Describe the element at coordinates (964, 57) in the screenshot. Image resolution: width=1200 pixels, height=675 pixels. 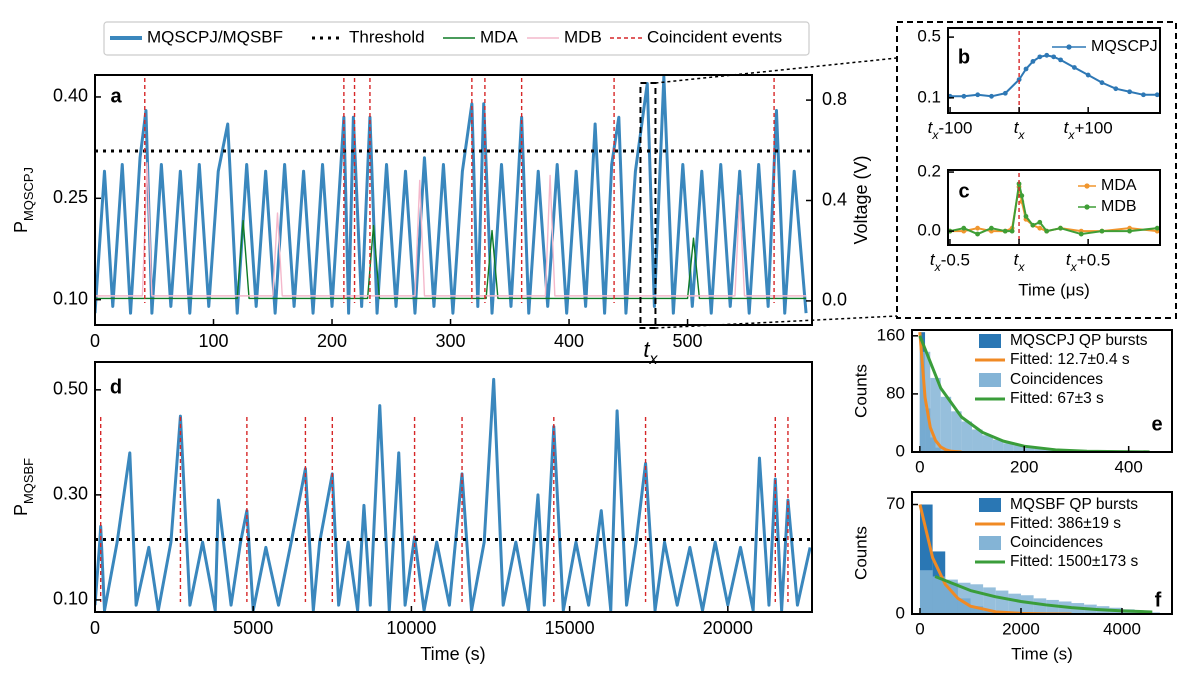
I see `panel-label: b` at that location.